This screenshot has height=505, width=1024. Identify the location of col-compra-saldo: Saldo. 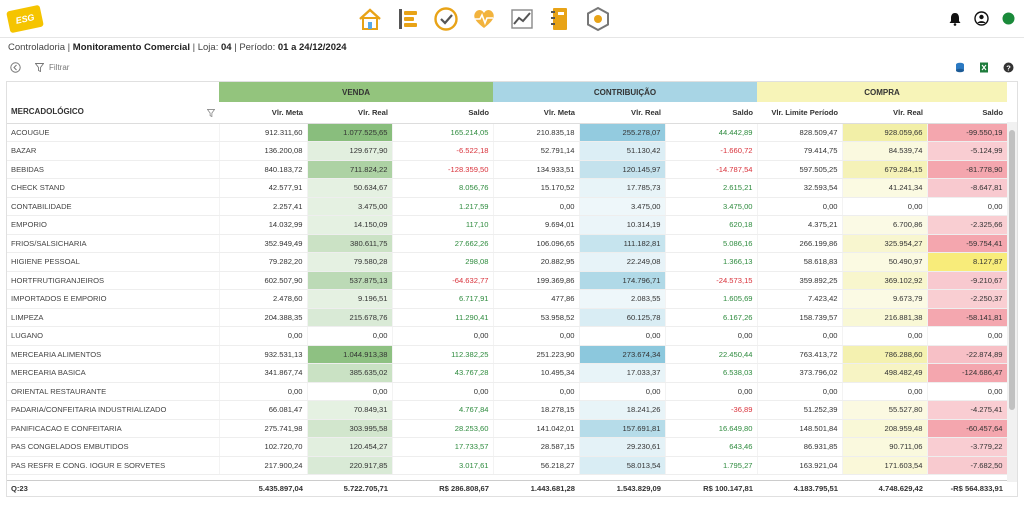
(967, 113).